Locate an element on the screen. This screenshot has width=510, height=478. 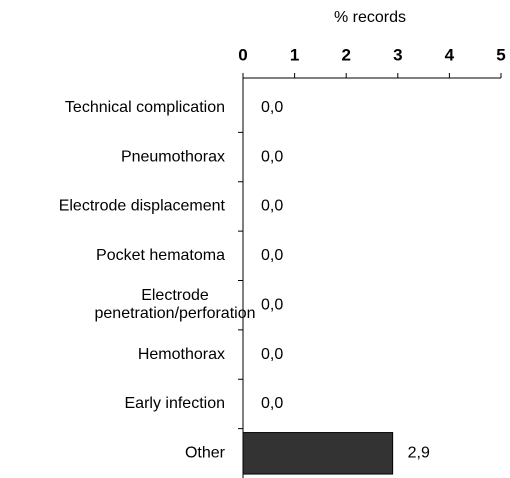
x-tick-label: 5 is located at coordinates (500, 54).